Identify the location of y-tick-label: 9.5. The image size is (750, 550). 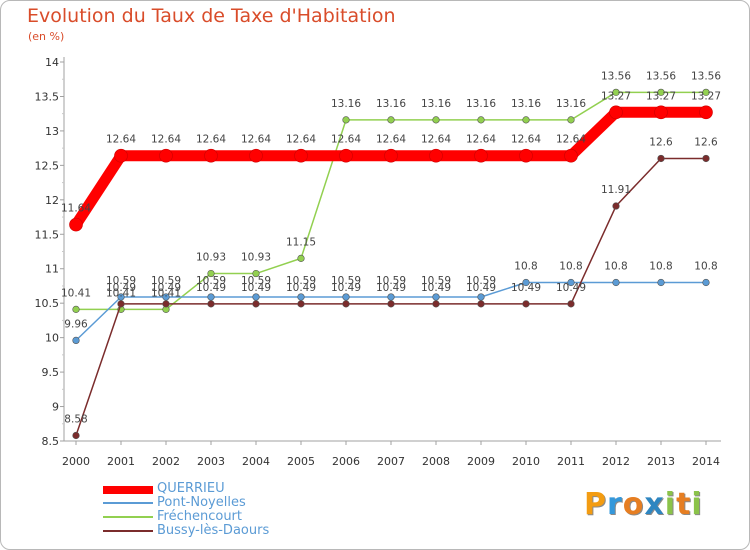
(51, 372).